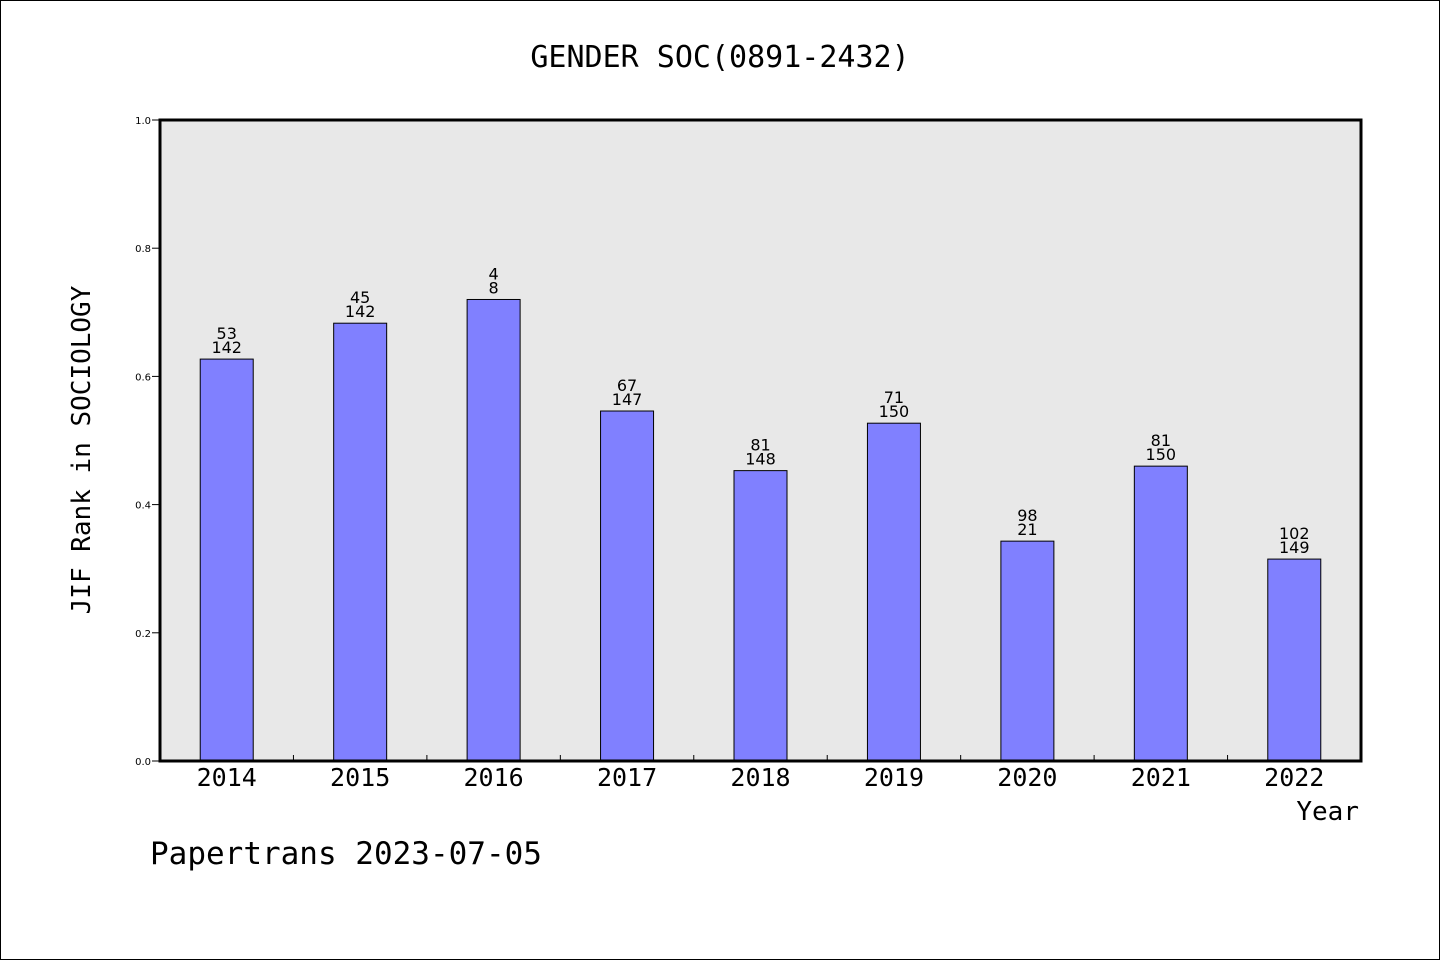 This screenshot has width=1440, height=960. Describe the element at coordinates (143, 377) in the screenshot. I see `y-tick-label: 0.6` at that location.